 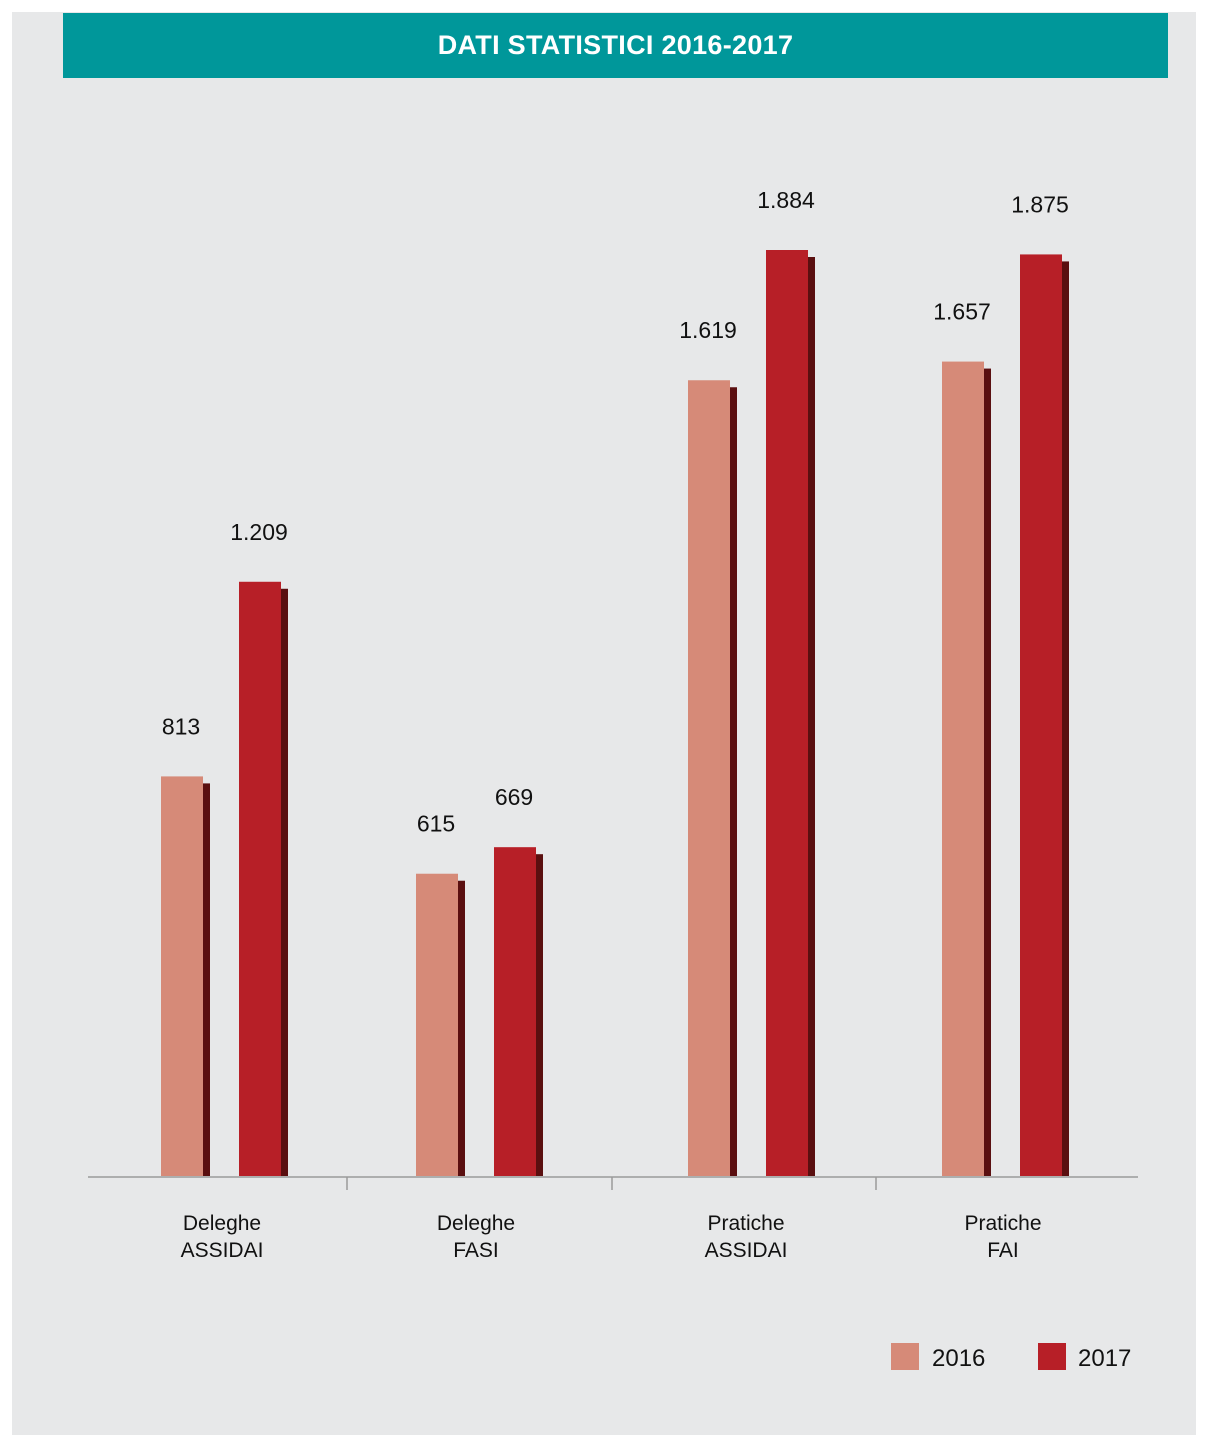 What do you see at coordinates (905, 1356) in the screenshot?
I see `legend-swatch-2016` at bounding box center [905, 1356].